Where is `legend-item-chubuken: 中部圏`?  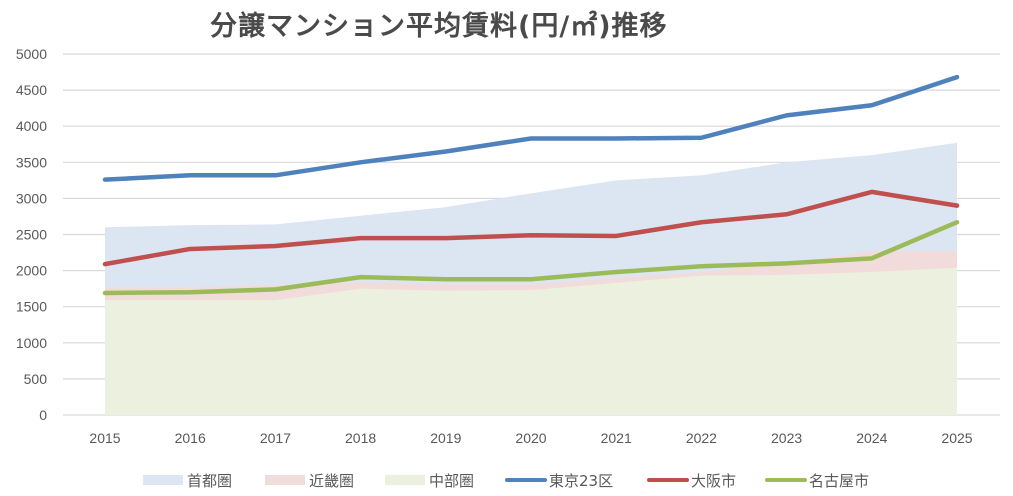 legend-item-chubuken: 中部圏 is located at coordinates (429, 480).